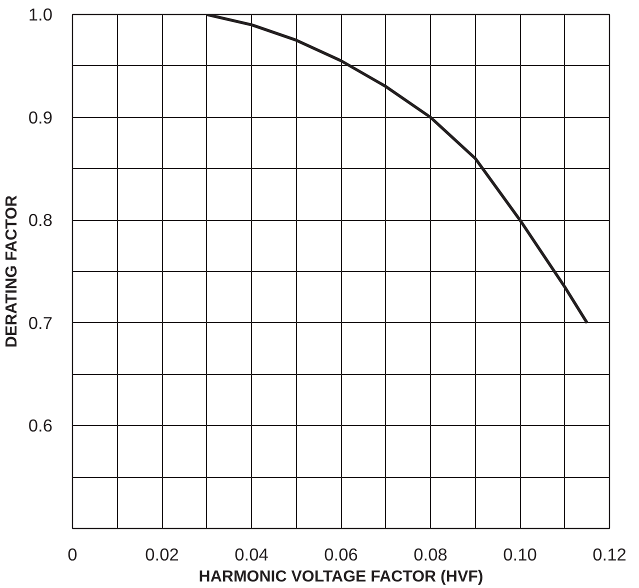 Image resolution: width=639 pixels, height=588 pixels. Describe the element at coordinates (520, 554) in the screenshot. I see `x-tick-label: 0.10` at that location.